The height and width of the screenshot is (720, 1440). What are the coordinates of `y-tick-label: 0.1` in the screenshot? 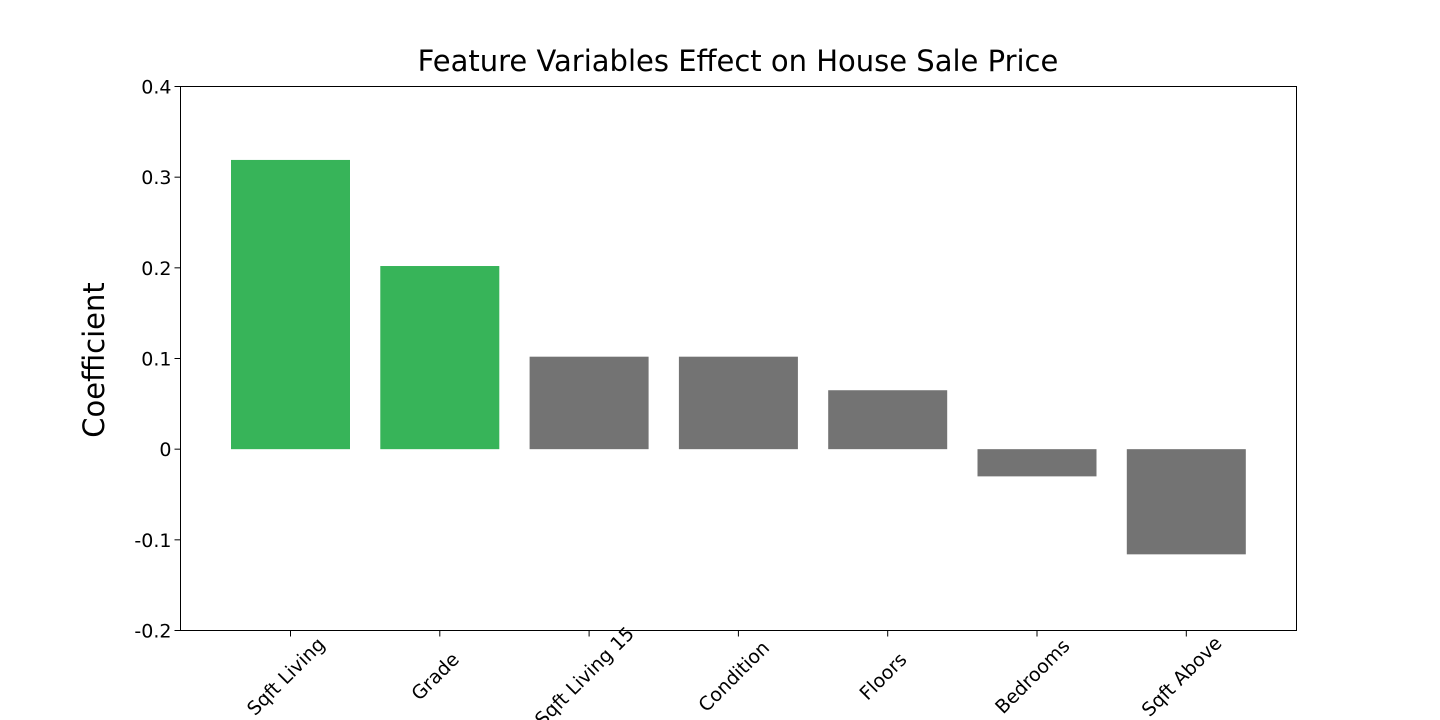 It's located at (156, 360).